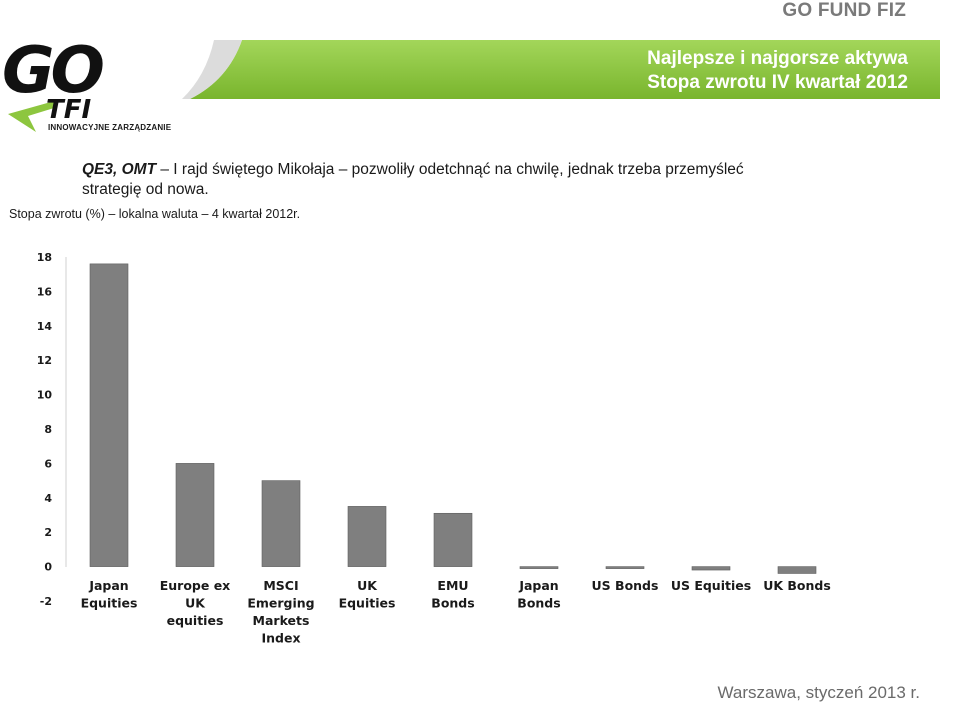 This screenshot has width=960, height=704. I want to click on y-tick-label: 8, so click(48, 429).